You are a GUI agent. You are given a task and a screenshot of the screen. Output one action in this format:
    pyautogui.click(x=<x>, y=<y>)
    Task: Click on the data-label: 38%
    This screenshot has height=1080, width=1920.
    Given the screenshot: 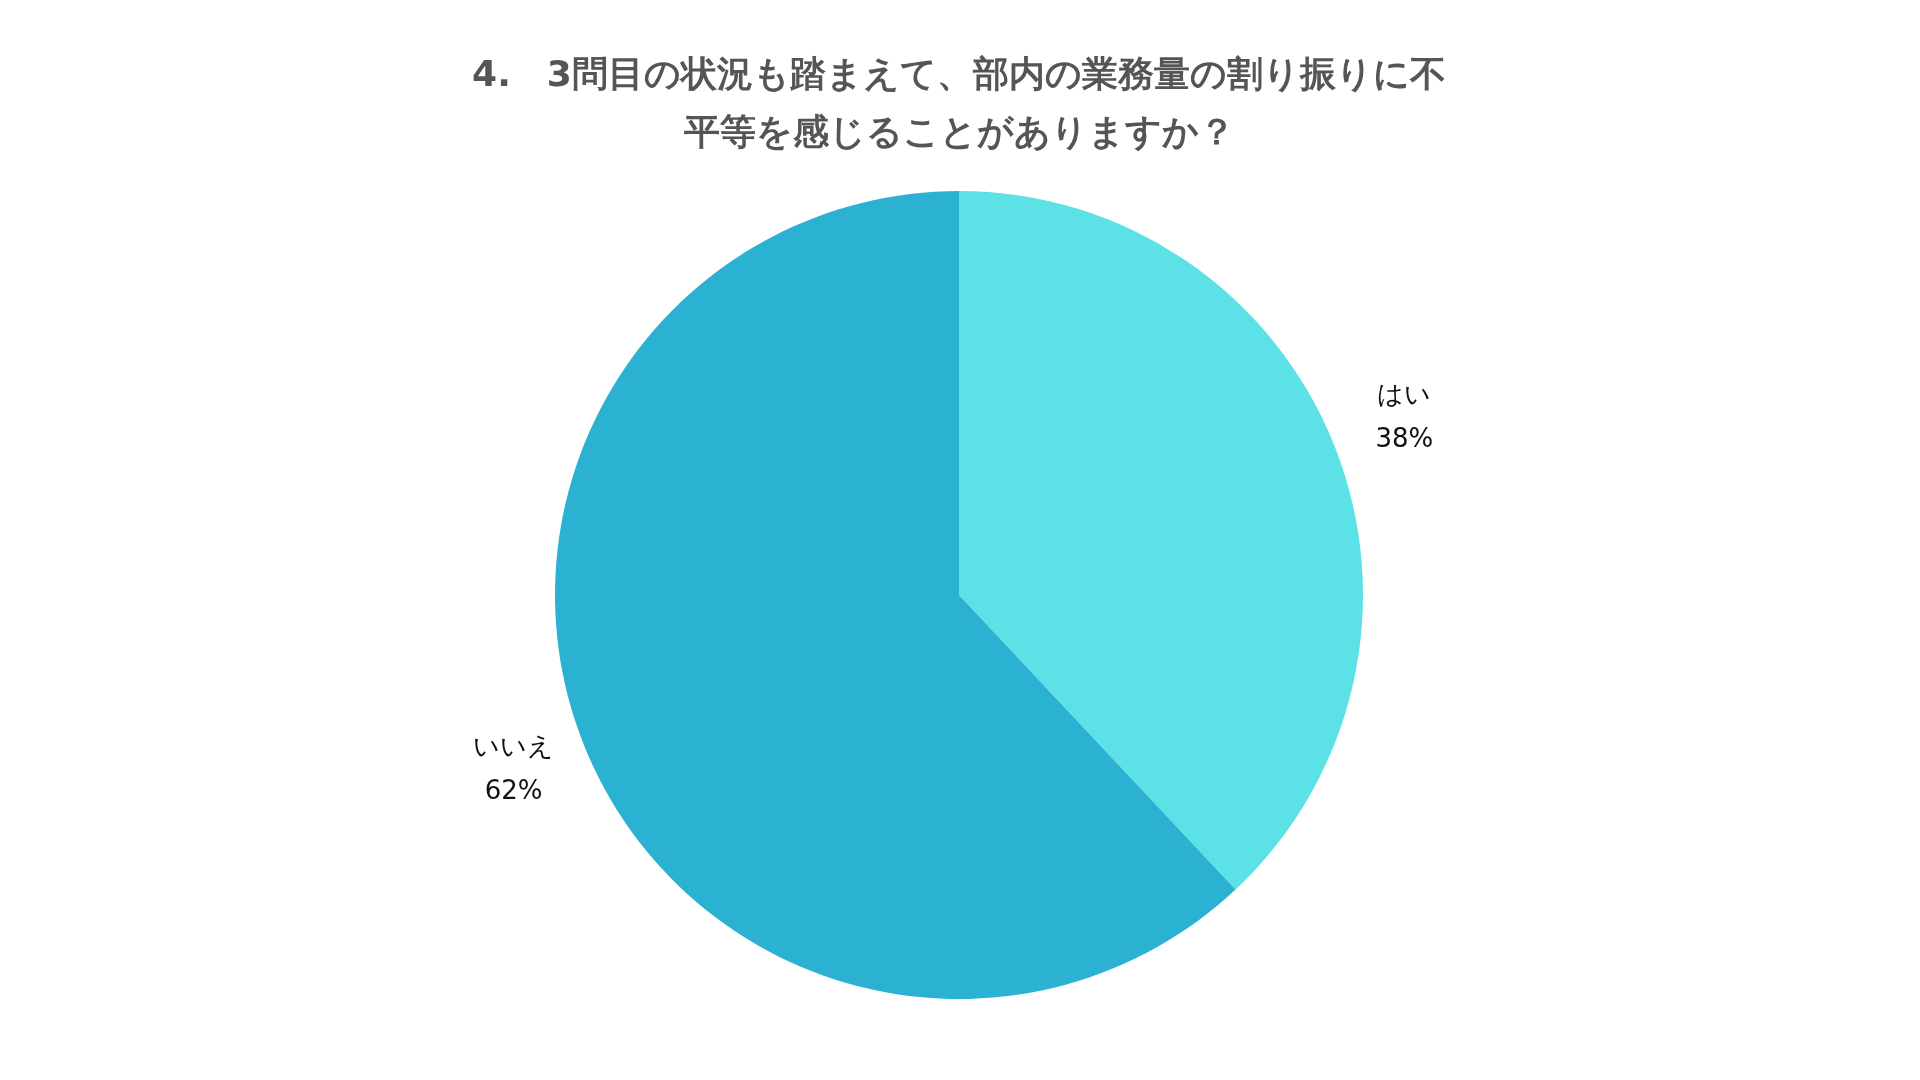 What is the action you would take?
    pyautogui.click(x=1404, y=437)
    